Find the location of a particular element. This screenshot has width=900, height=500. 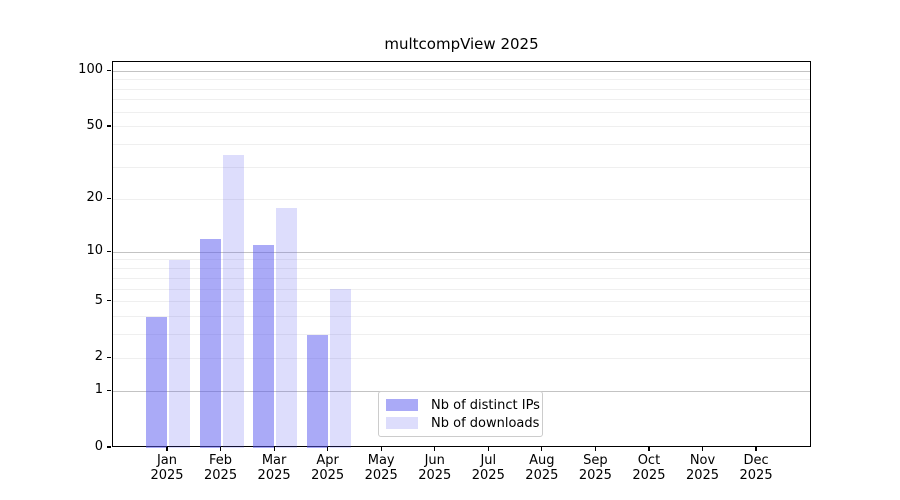

x-tick-feb is located at coordinates (220, 449).